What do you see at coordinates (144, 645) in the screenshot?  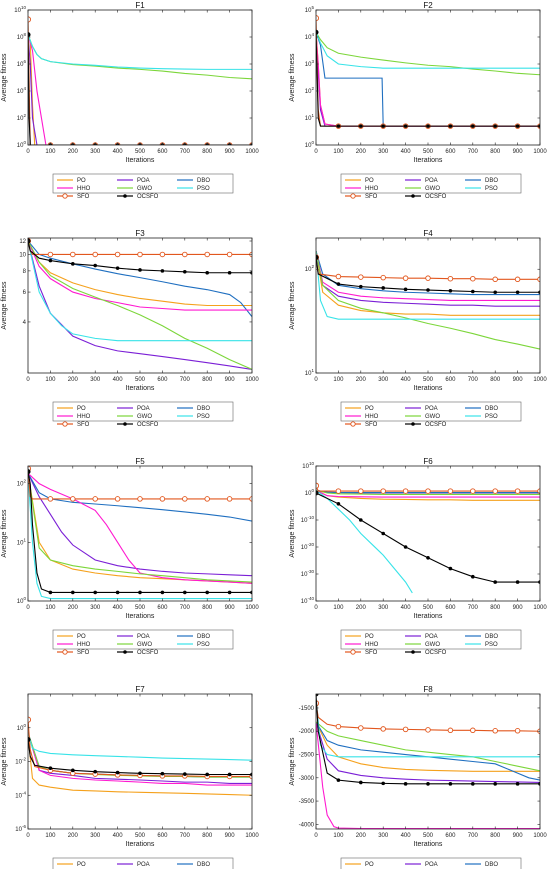 I see `legend-gwo-label: GWO` at bounding box center [144, 645].